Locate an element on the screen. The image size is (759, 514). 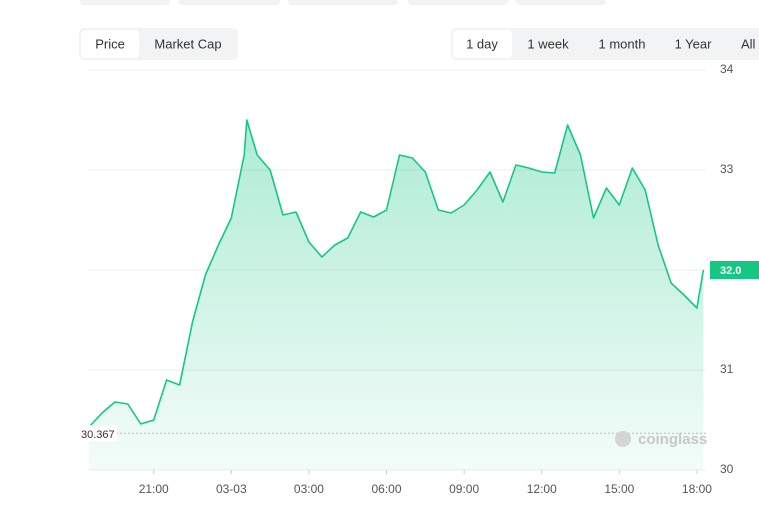
low-label-bg is located at coordinates (98, 433).